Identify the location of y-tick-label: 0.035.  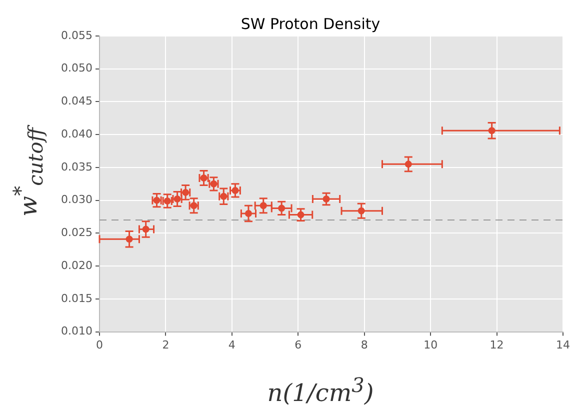
(76, 167).